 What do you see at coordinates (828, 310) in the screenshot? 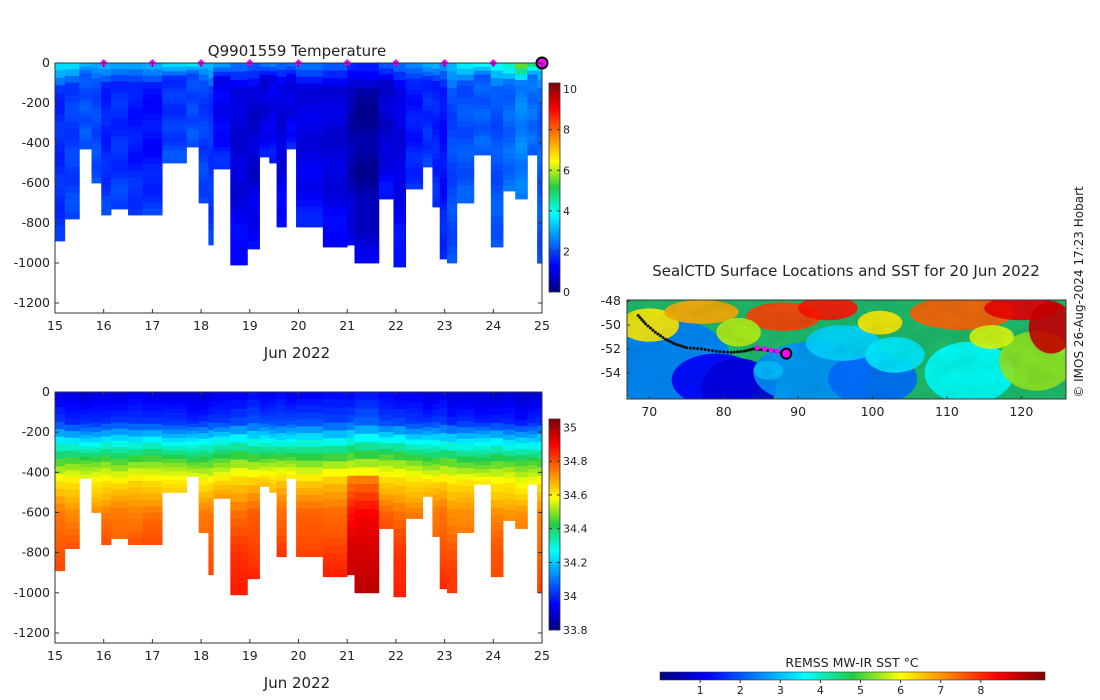
I see `sst-patch` at bounding box center [828, 310].